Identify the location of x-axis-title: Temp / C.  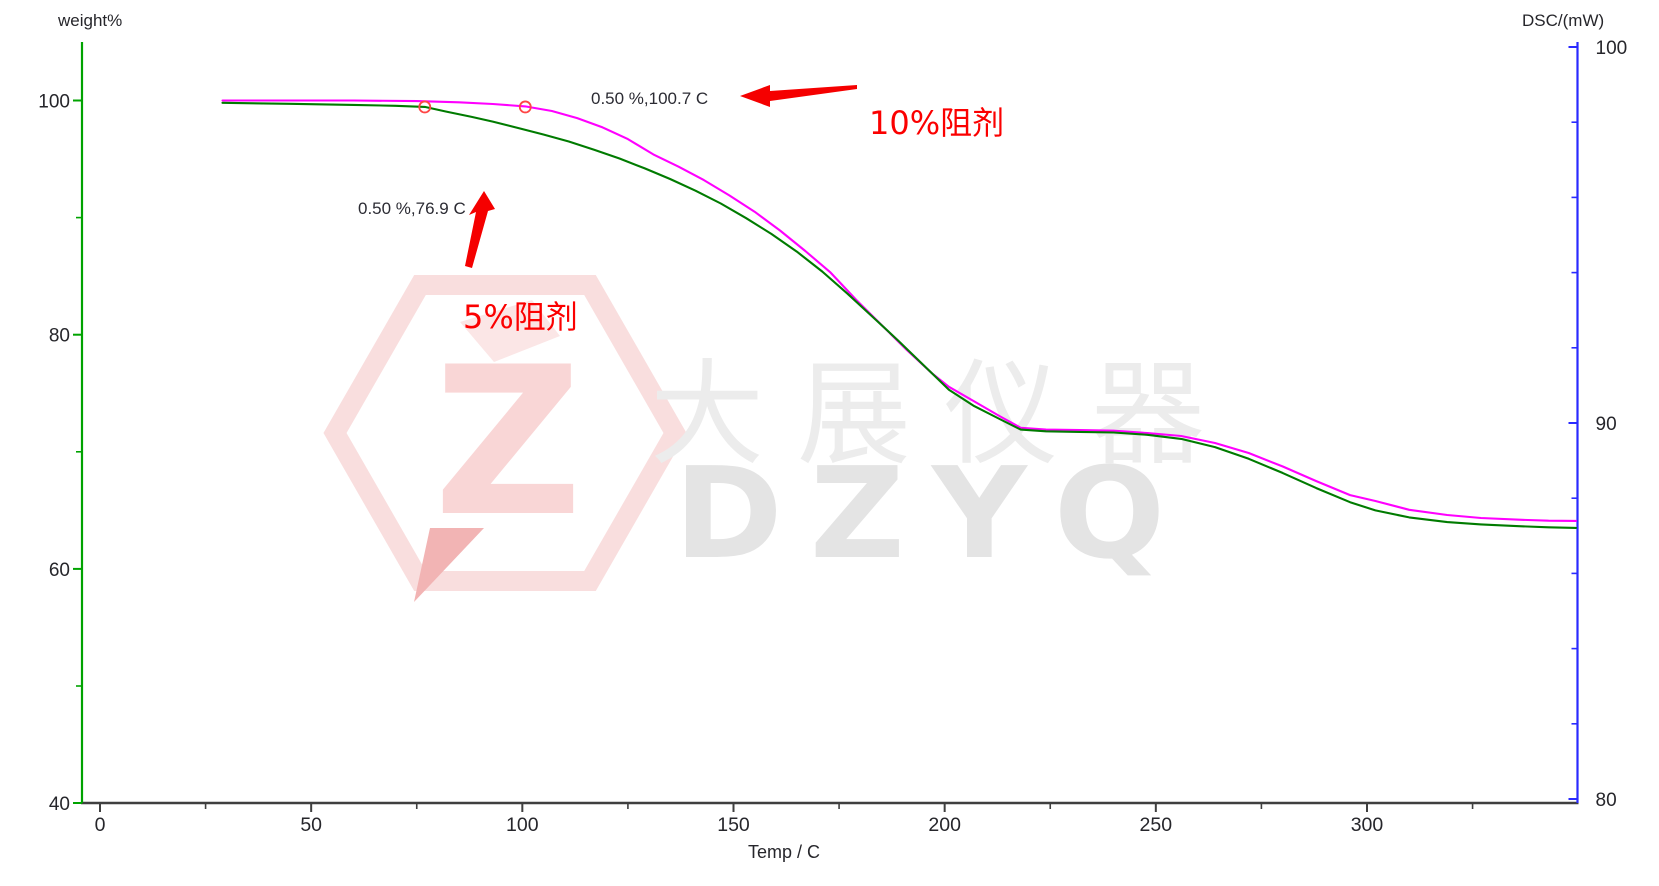
(784, 852).